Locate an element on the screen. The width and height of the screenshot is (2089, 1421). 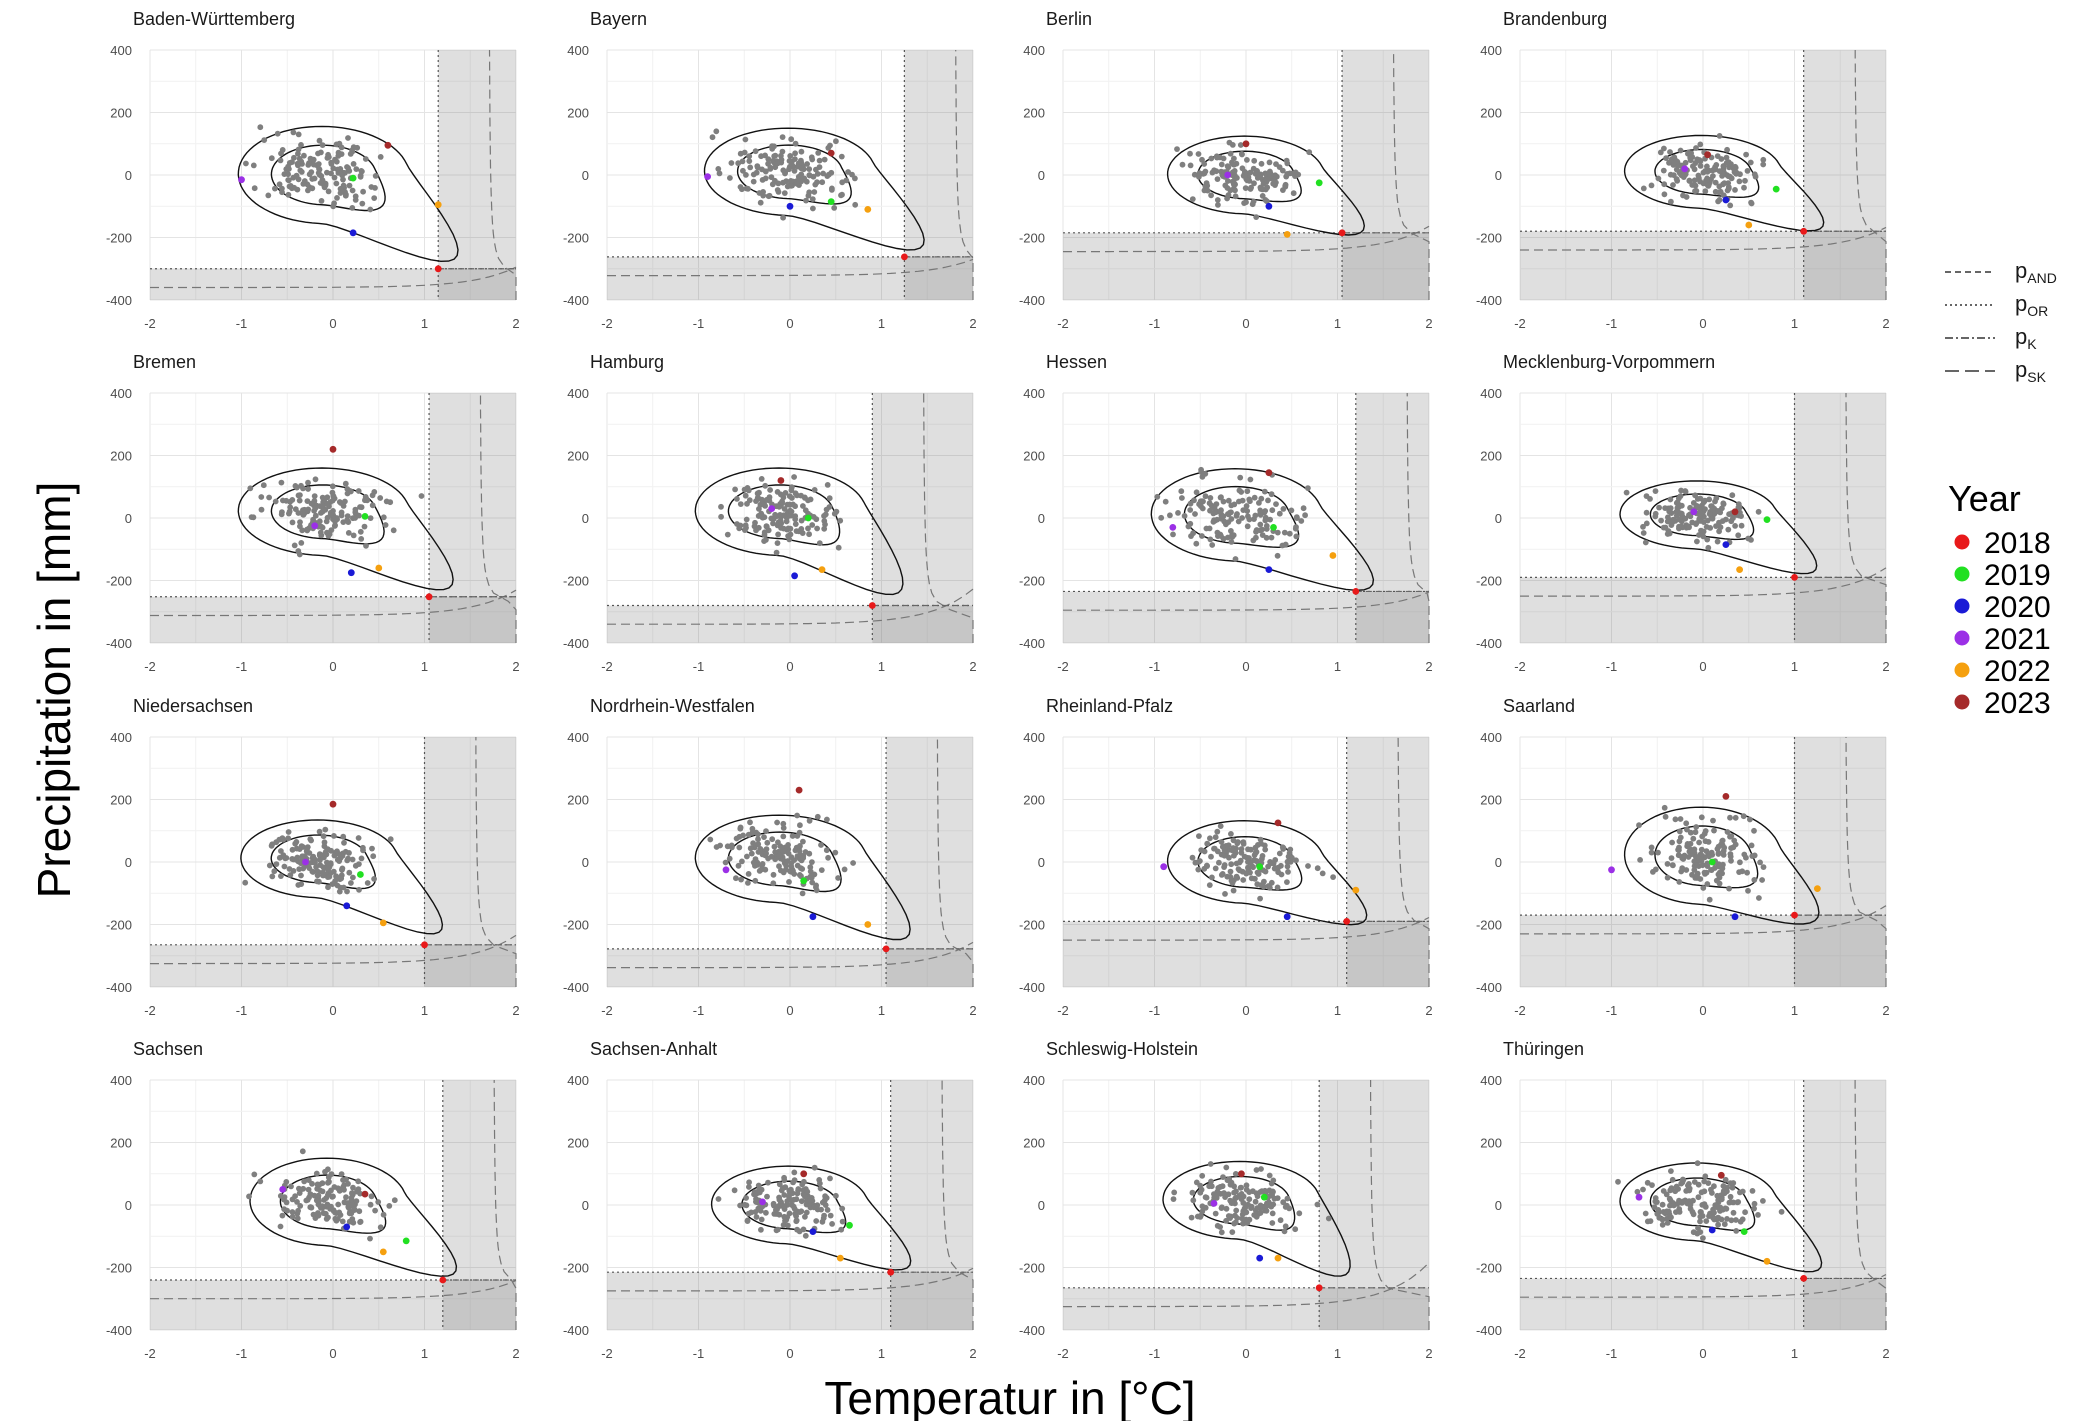
year-legend-label: 2023 is located at coordinates (2017, 703).